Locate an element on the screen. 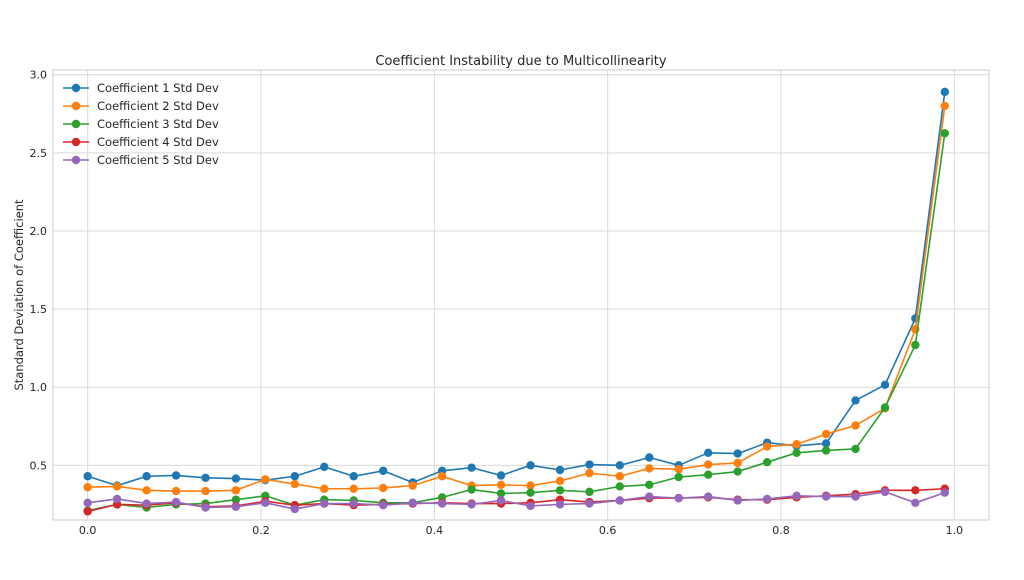 The width and height of the screenshot is (1024, 580). y-tick-label: 0.5 is located at coordinates (39, 465).